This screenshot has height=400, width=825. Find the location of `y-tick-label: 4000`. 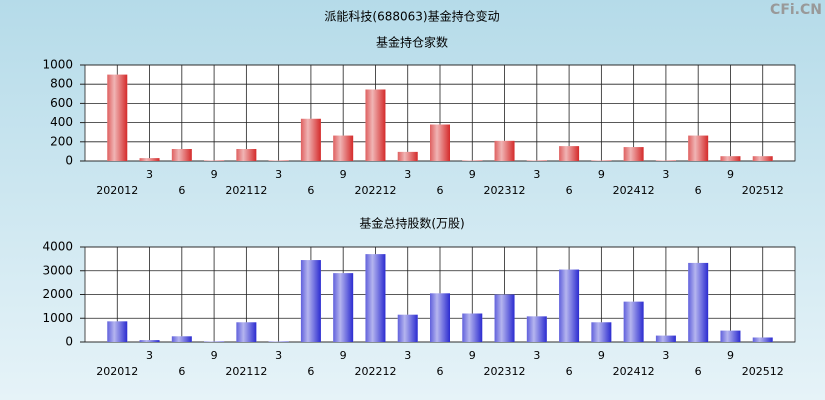

y-tick-label: 4000 is located at coordinates (57, 247).